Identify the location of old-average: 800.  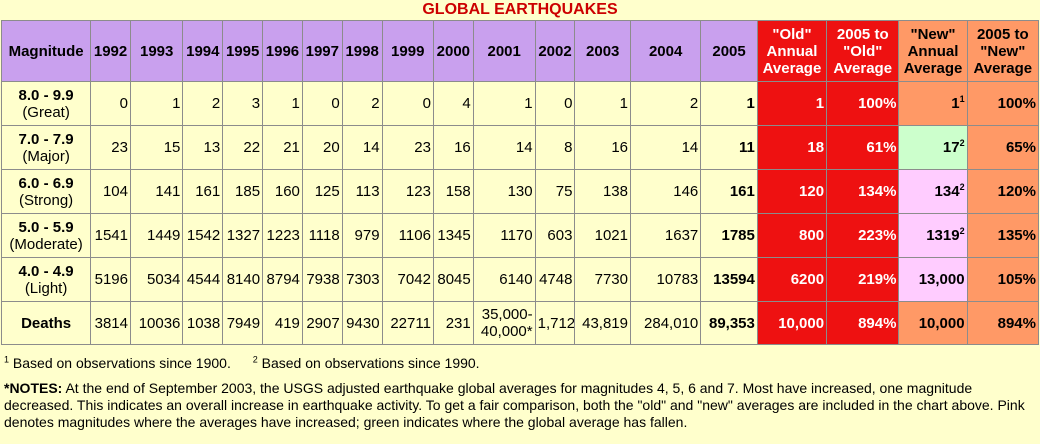
(792, 235).